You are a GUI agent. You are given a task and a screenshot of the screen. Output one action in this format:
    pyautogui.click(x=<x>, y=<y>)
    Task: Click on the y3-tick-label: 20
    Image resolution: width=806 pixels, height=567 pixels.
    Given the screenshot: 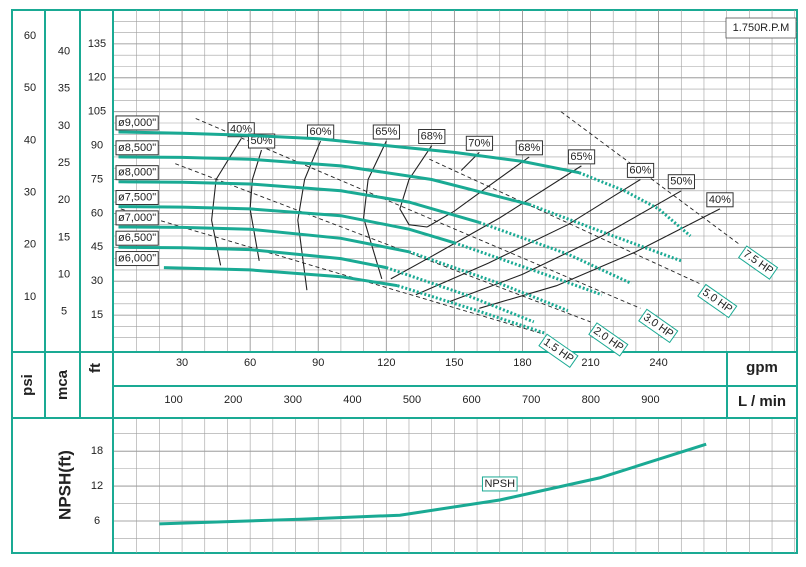 What is the action you would take?
    pyautogui.click(x=64, y=200)
    